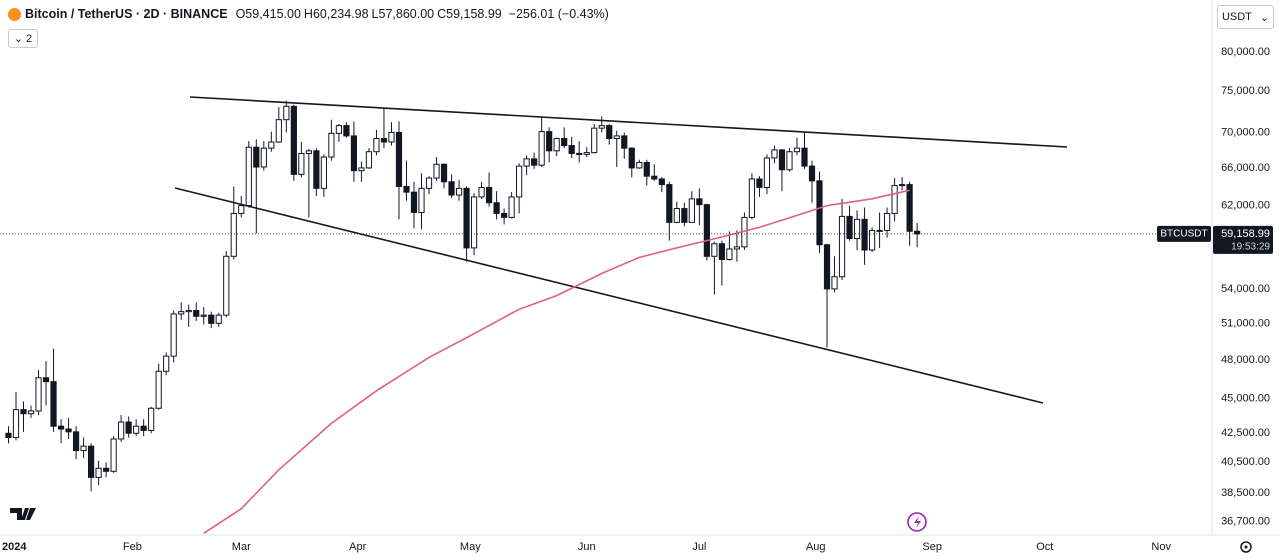  I want to click on symbol-title: Bitcoin / TetherUS · 2D · BINANCE, so click(126, 14).